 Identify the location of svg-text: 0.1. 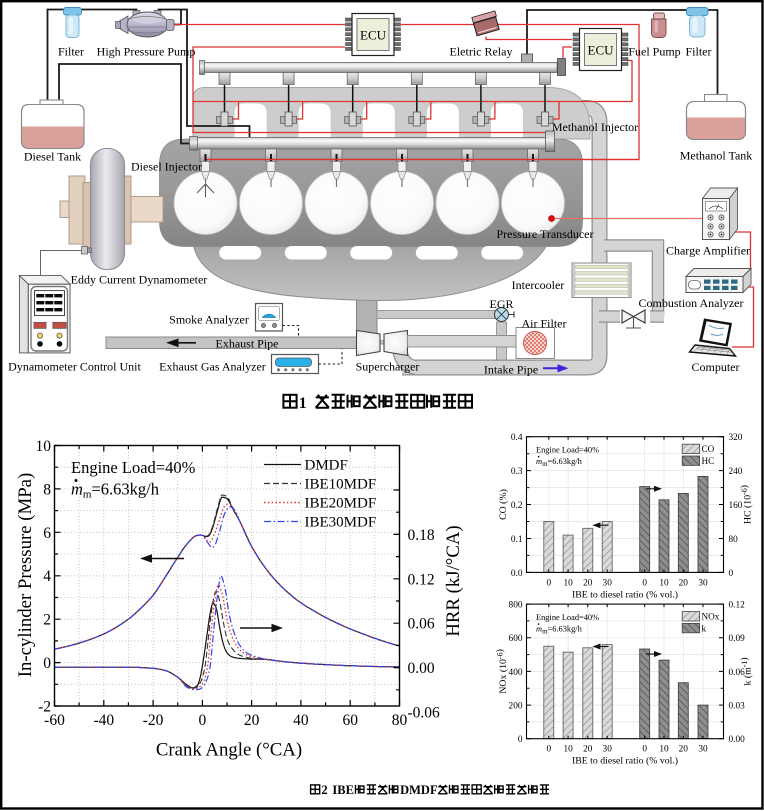
(517, 540).